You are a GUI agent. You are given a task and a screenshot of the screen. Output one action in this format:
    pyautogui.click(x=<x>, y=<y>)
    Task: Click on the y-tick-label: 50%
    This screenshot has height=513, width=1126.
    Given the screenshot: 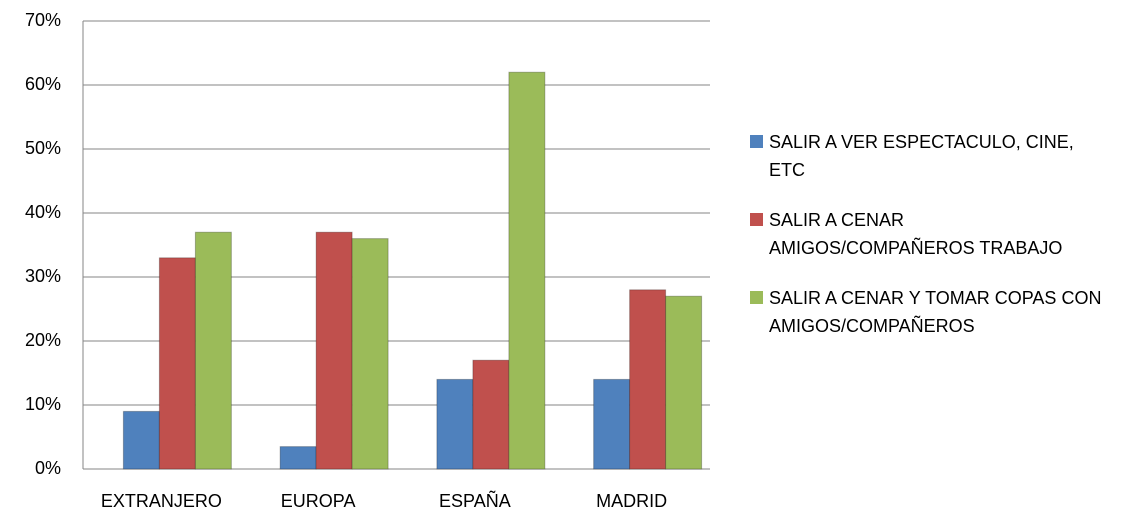 What is the action you would take?
    pyautogui.click(x=43, y=148)
    